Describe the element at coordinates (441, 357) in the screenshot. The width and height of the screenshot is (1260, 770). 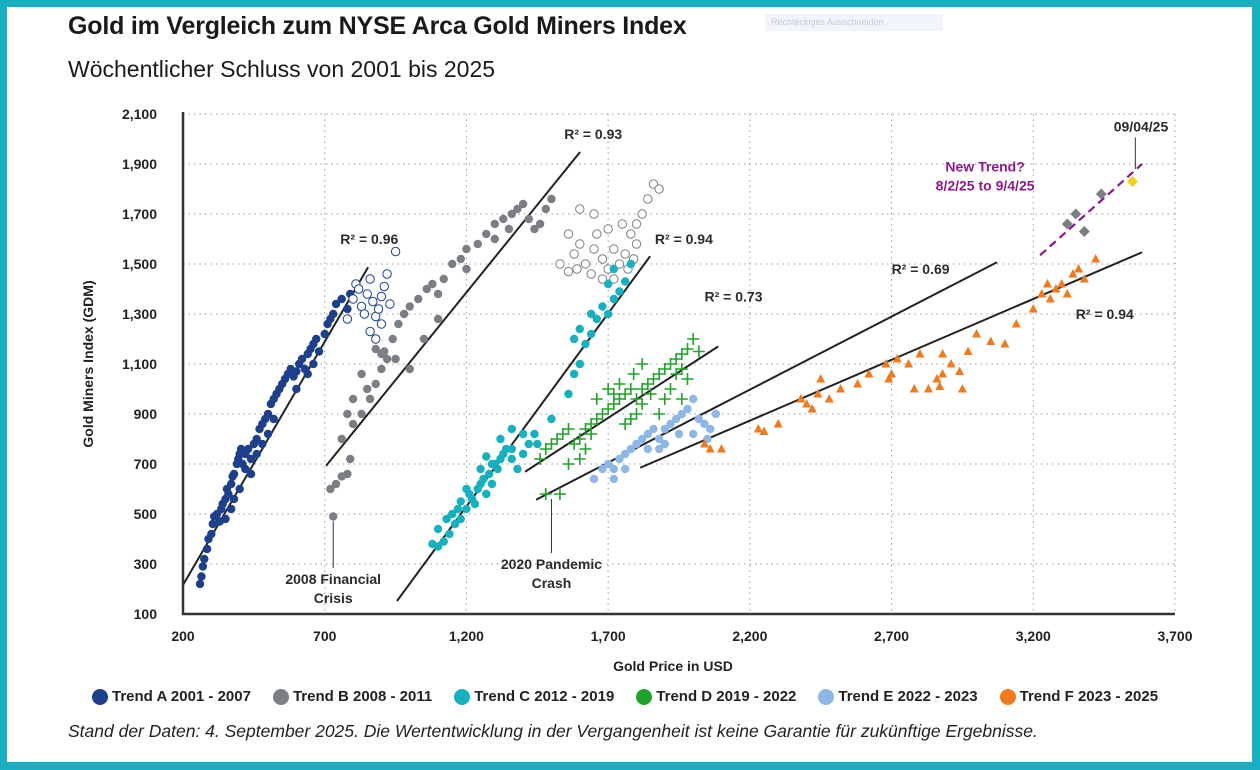
I see `series-trend-b-2008-2011` at that location.